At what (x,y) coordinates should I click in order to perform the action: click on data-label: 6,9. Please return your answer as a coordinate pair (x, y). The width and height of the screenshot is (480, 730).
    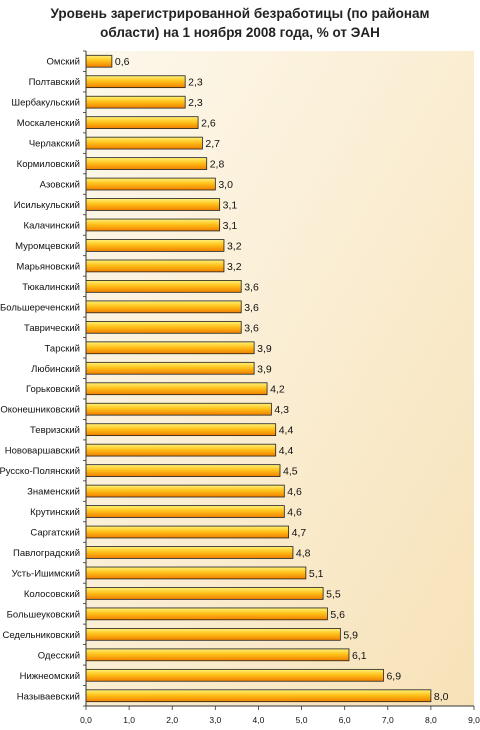
    Looking at the image, I should click on (393, 676).